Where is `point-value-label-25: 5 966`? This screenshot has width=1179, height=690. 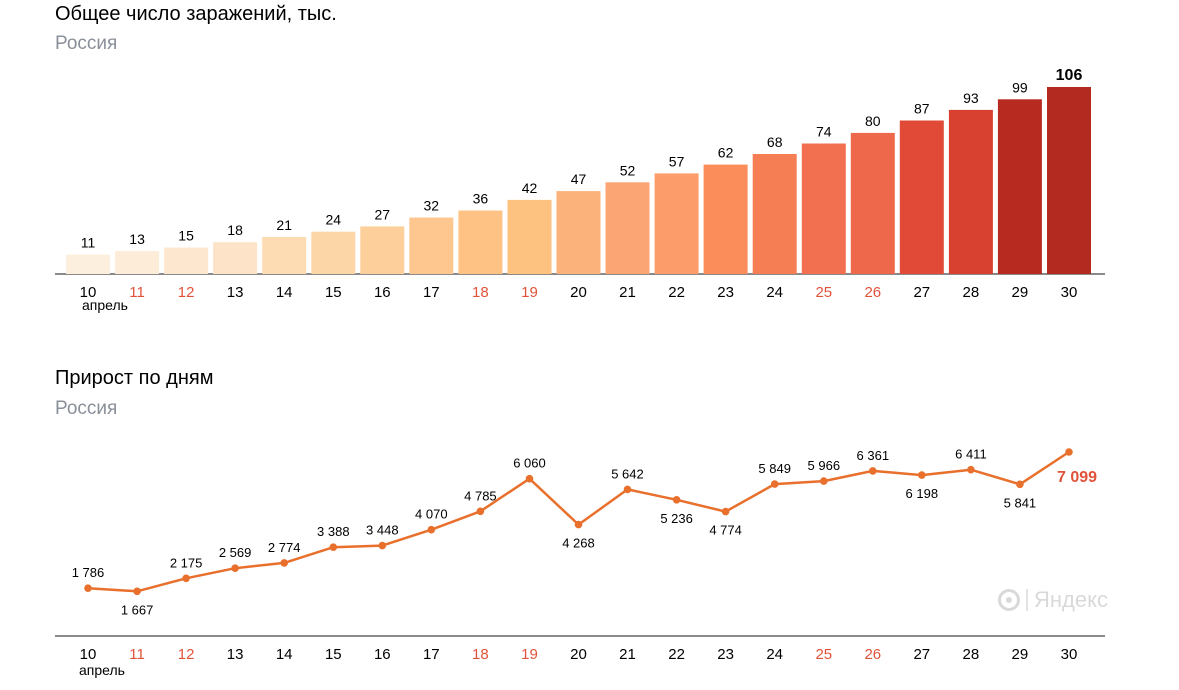 point-value-label-25: 5 966 is located at coordinates (824, 465).